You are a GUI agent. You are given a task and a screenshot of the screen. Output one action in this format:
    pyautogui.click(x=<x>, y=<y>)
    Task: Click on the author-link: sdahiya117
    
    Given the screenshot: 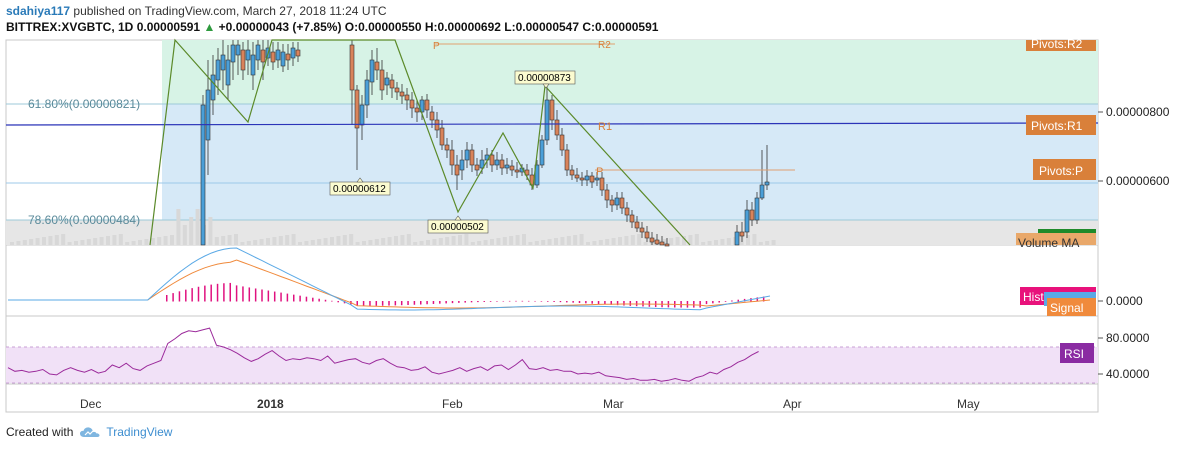 What is the action you would take?
    pyautogui.click(x=38, y=11)
    